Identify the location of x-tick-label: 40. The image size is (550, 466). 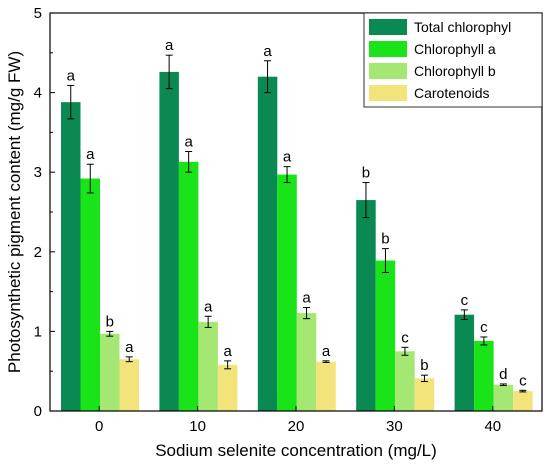
(492, 426).